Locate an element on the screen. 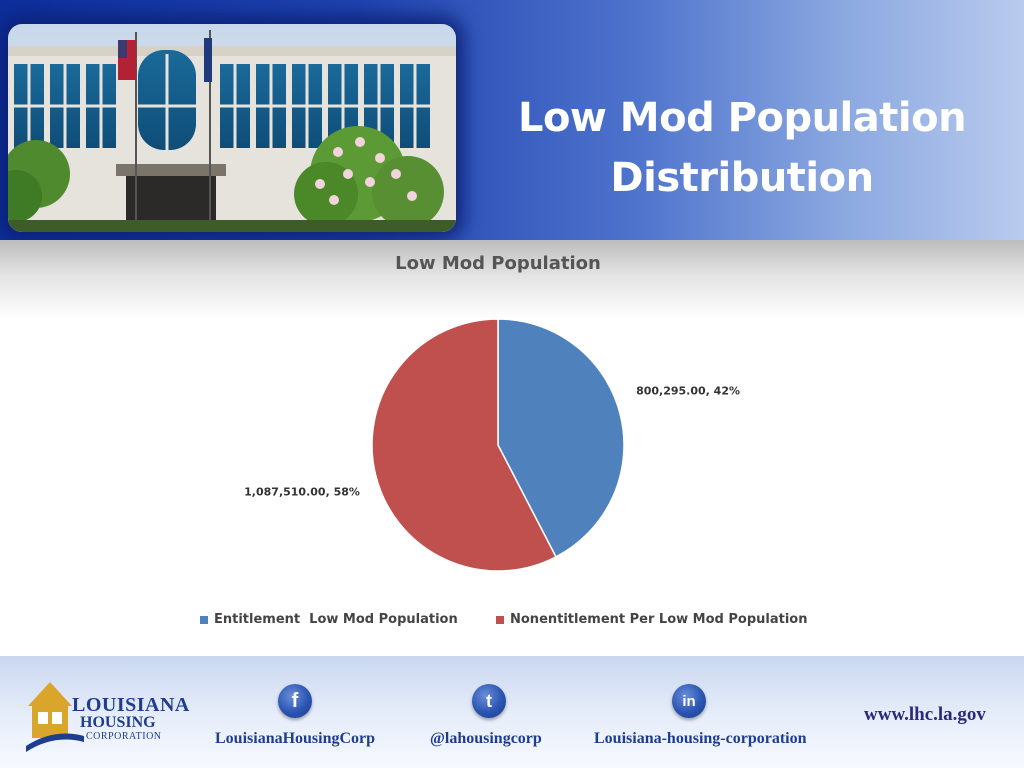 This screenshot has height=768, width=1024. lhc-logo: LOUISIANA HOUSING CORPORATION is located at coordinates (106, 716).